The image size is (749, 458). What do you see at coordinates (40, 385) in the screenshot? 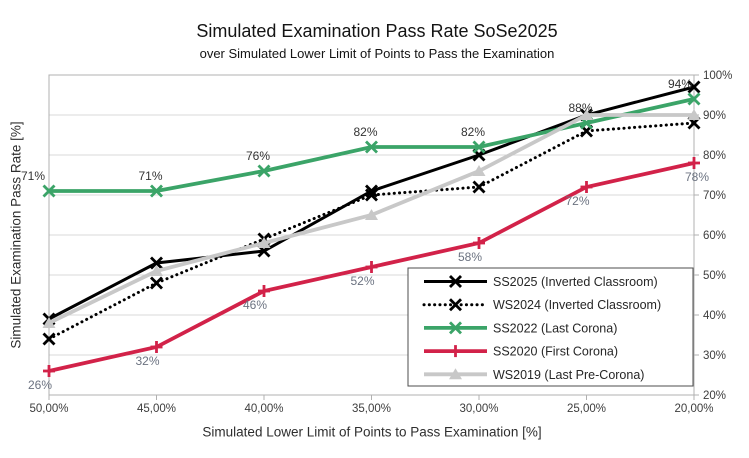
I see `data-label: 26%` at bounding box center [40, 385].